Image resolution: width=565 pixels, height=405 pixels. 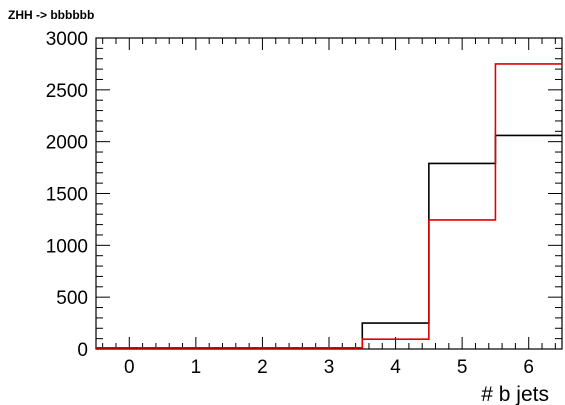 I want to click on y-tick-label: 3000, so click(x=67, y=39).